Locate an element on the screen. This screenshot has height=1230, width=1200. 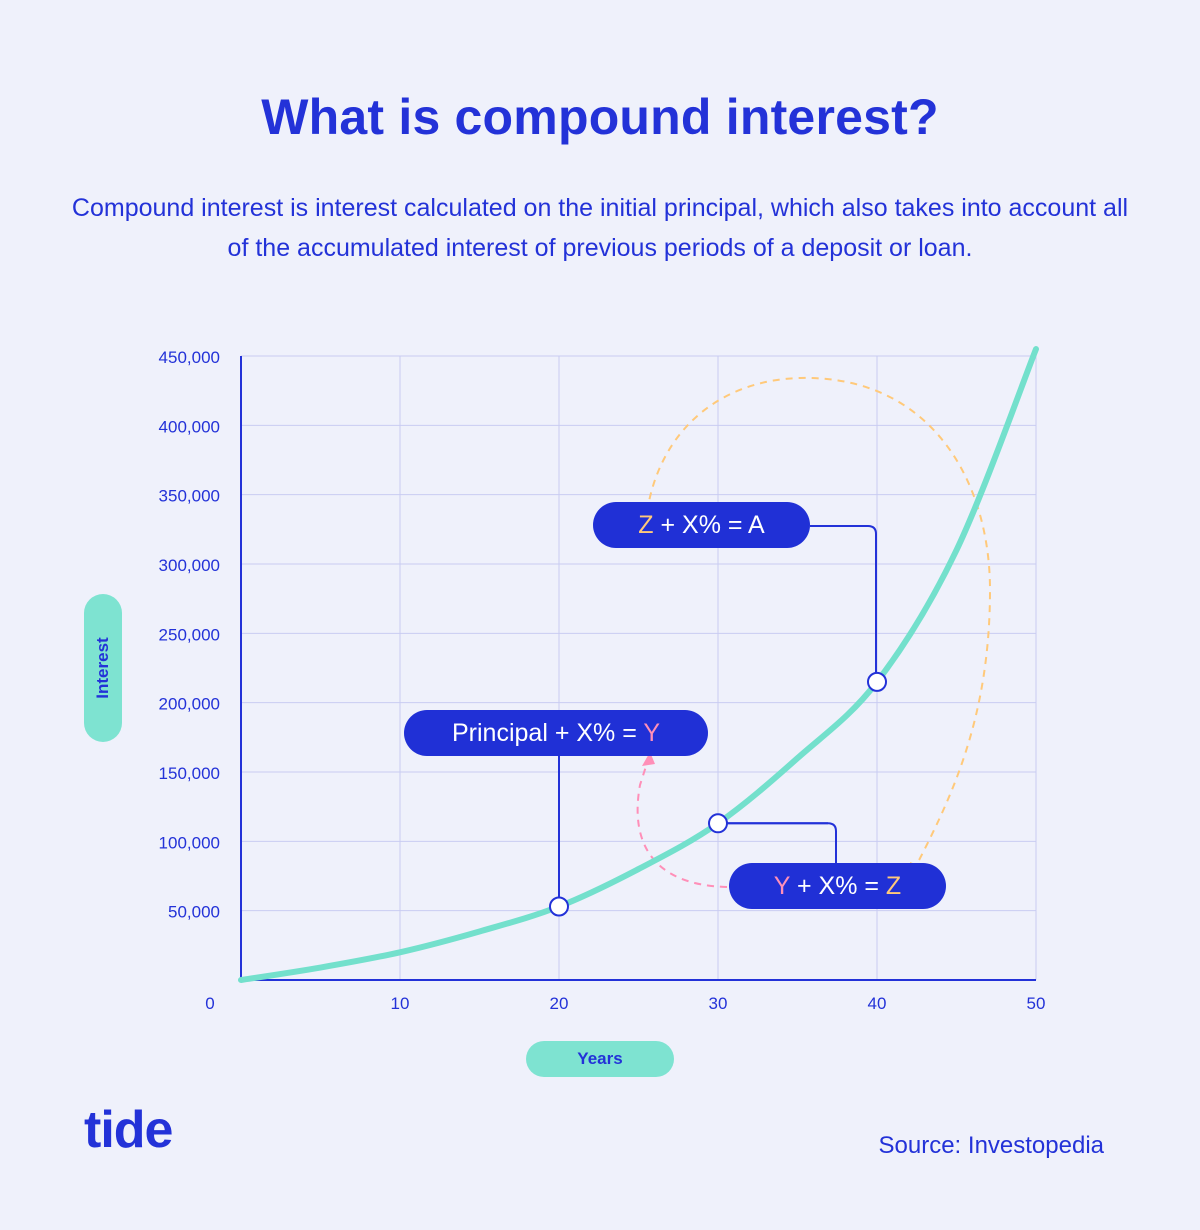
page-title: What is compound interest? is located at coordinates (600, 117).